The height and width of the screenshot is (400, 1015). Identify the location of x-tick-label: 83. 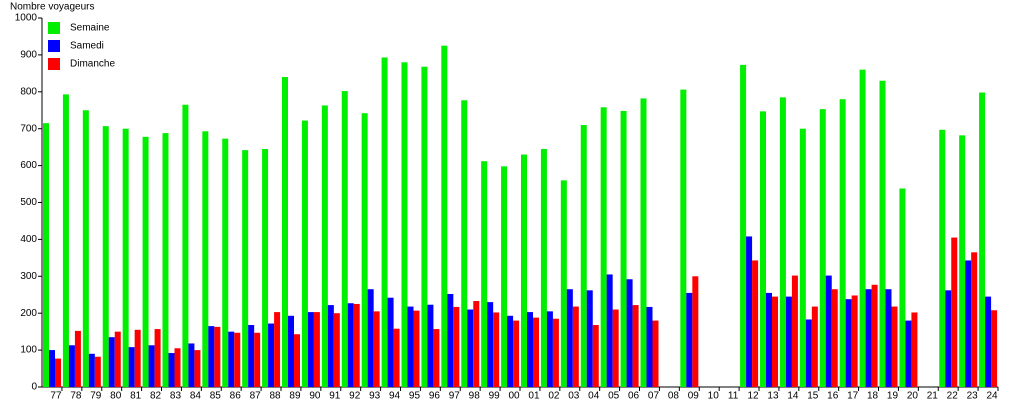
(176, 395).